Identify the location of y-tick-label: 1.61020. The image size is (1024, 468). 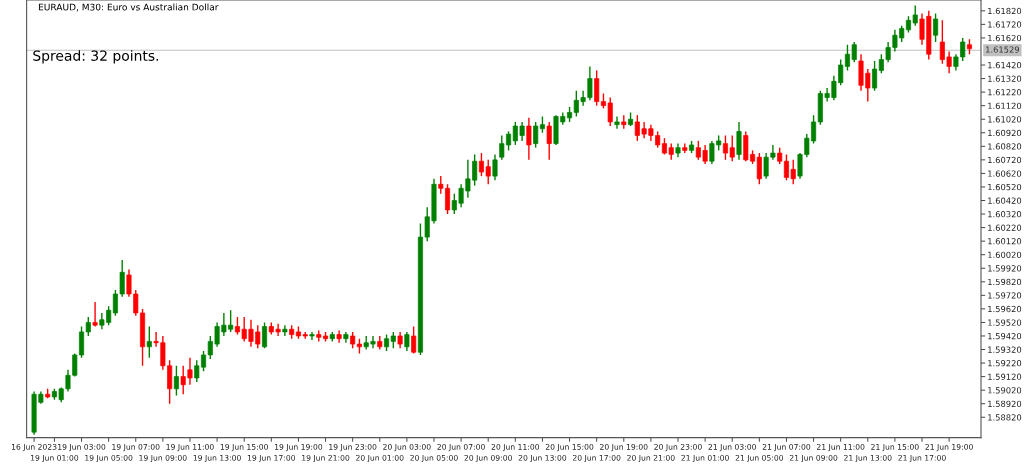
(1005, 119).